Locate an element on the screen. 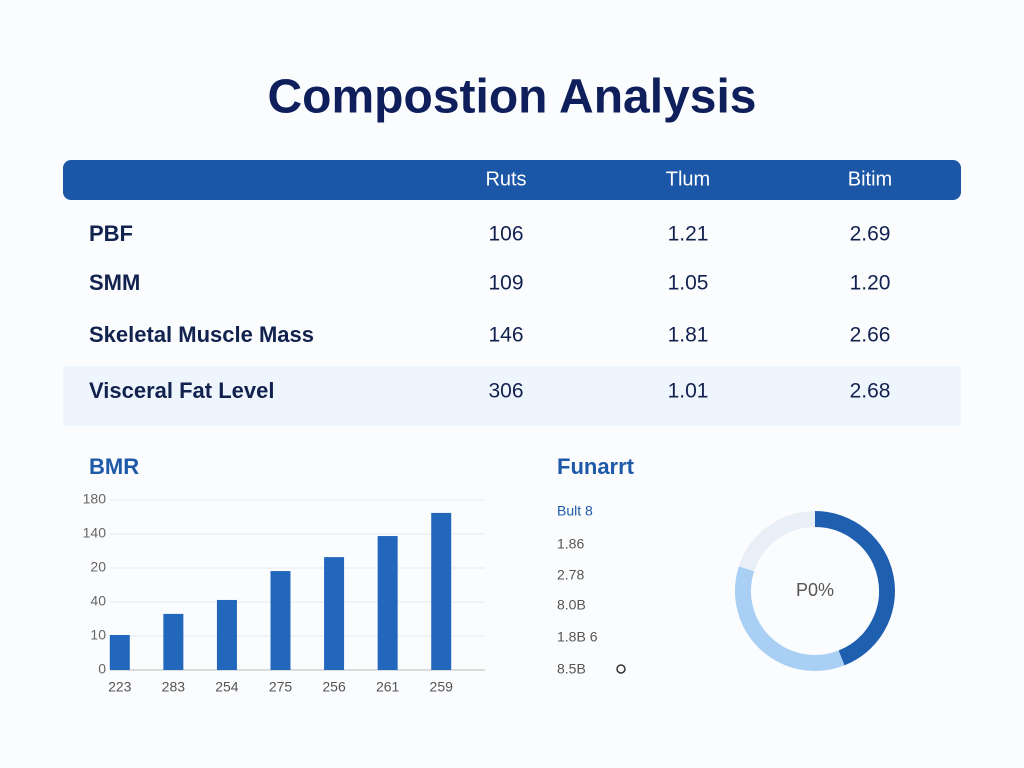 The width and height of the screenshot is (1024, 768). row-label: Skeletal Muscle Mass is located at coordinates (201, 334).